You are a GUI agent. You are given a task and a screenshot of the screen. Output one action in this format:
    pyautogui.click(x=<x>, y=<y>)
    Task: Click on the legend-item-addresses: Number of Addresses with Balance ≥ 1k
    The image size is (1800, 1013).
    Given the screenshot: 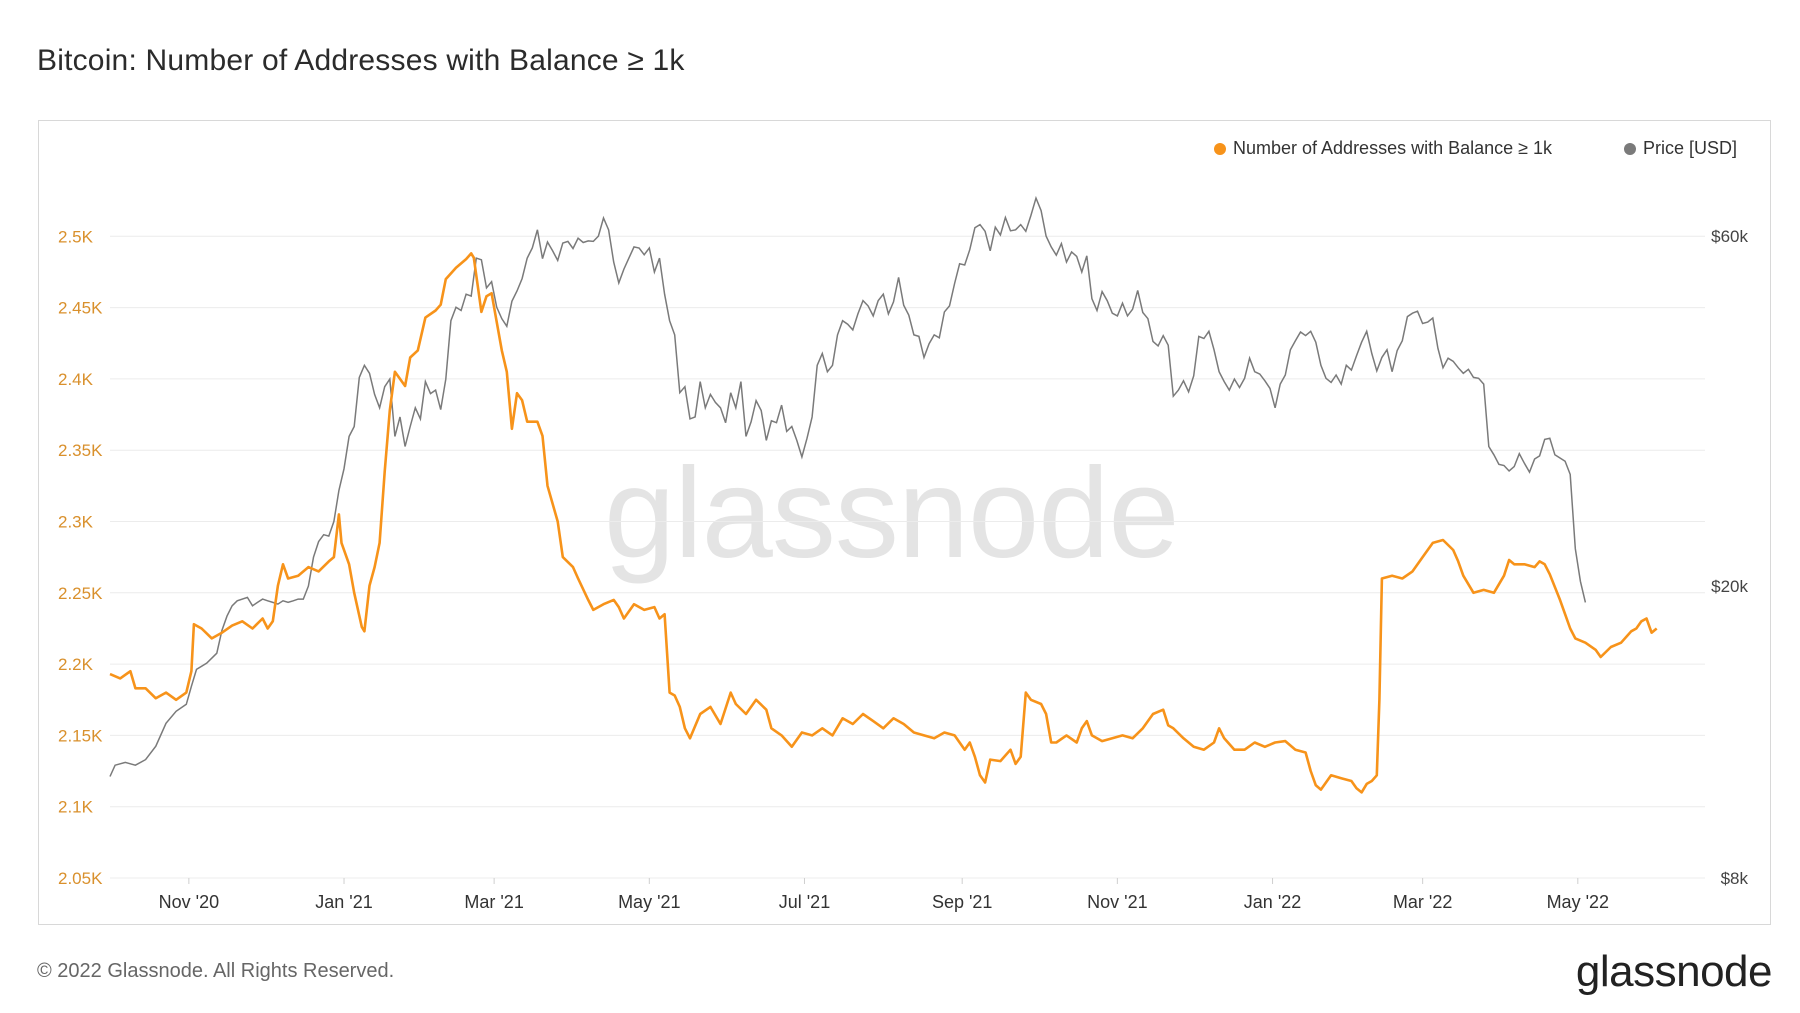 What is the action you would take?
    pyautogui.click(x=1383, y=148)
    